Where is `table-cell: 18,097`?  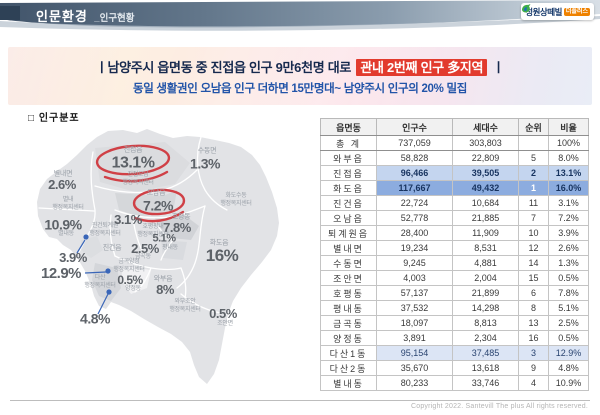
table-cell: 18,097 is located at coordinates (414, 323).